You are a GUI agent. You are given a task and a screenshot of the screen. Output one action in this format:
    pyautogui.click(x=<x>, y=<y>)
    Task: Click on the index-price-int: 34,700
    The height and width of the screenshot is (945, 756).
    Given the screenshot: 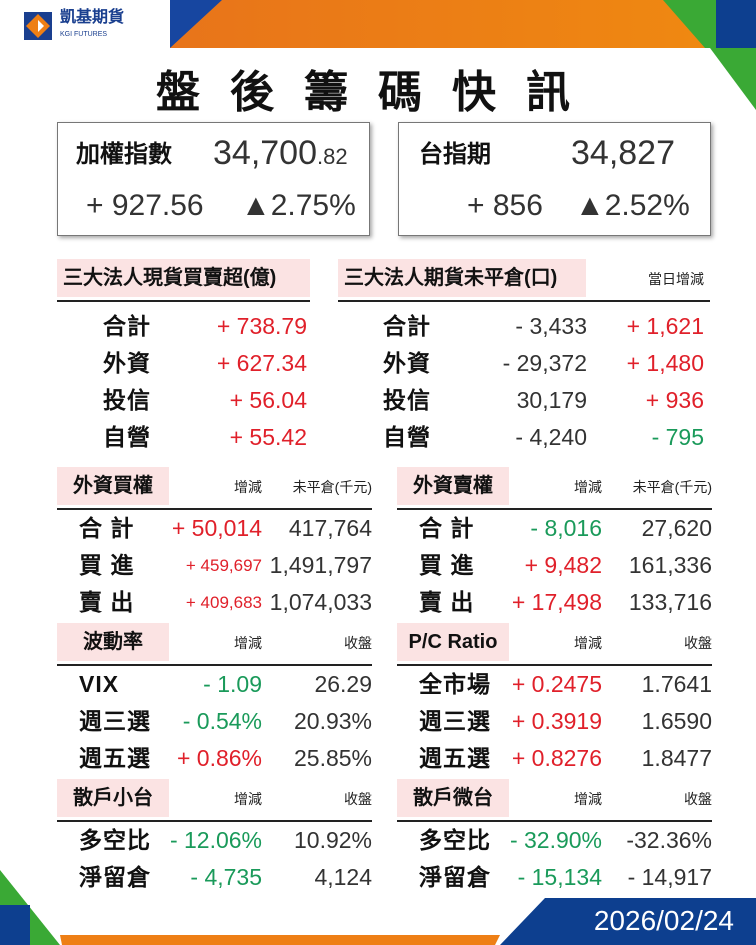 What is the action you would take?
    pyautogui.click(x=265, y=153)
    